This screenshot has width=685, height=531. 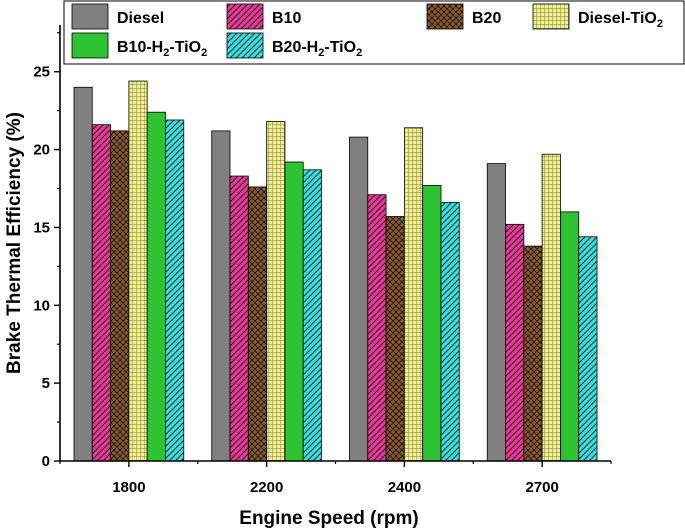 What do you see at coordinates (162, 49) in the screenshot?
I see `legend-label-b10-h2-tio2: B10-H2-TiO2` at bounding box center [162, 49].